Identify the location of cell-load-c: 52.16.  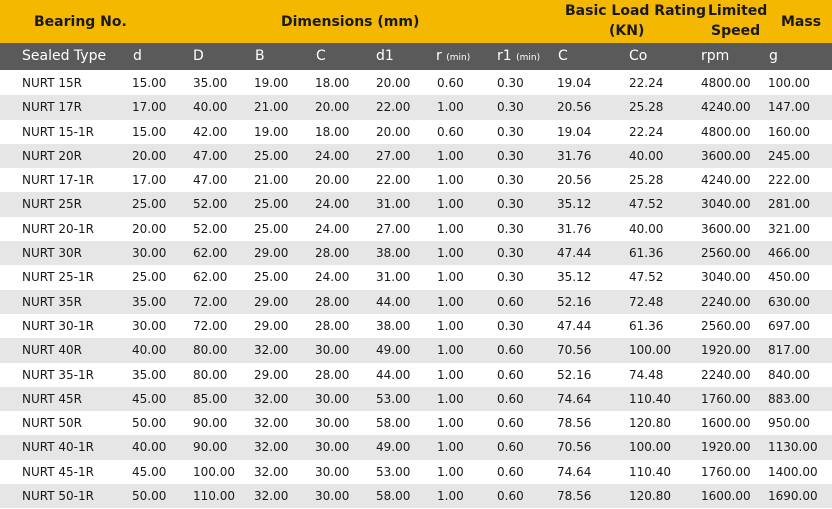
(574, 374).